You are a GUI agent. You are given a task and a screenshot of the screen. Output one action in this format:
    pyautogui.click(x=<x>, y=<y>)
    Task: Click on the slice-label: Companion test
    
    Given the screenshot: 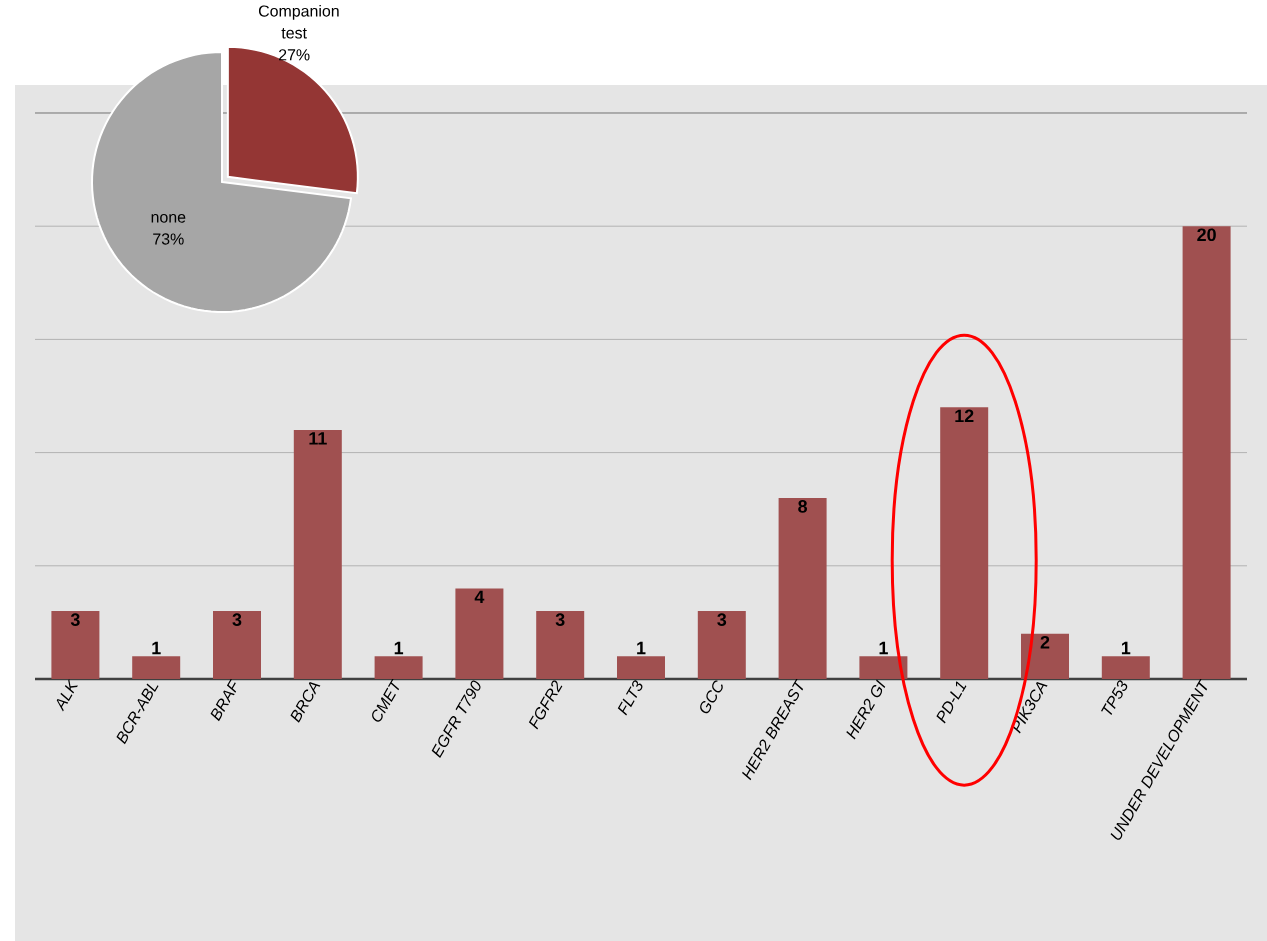 What is the action you would take?
    pyautogui.click(x=298, y=21)
    